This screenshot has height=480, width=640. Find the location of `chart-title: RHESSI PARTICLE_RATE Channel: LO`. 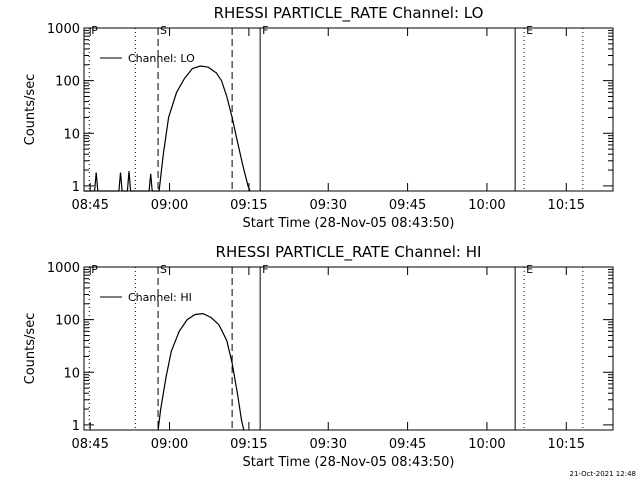

chart-title: RHESSI PARTICLE_RATE Channel: LO is located at coordinates (349, 13).